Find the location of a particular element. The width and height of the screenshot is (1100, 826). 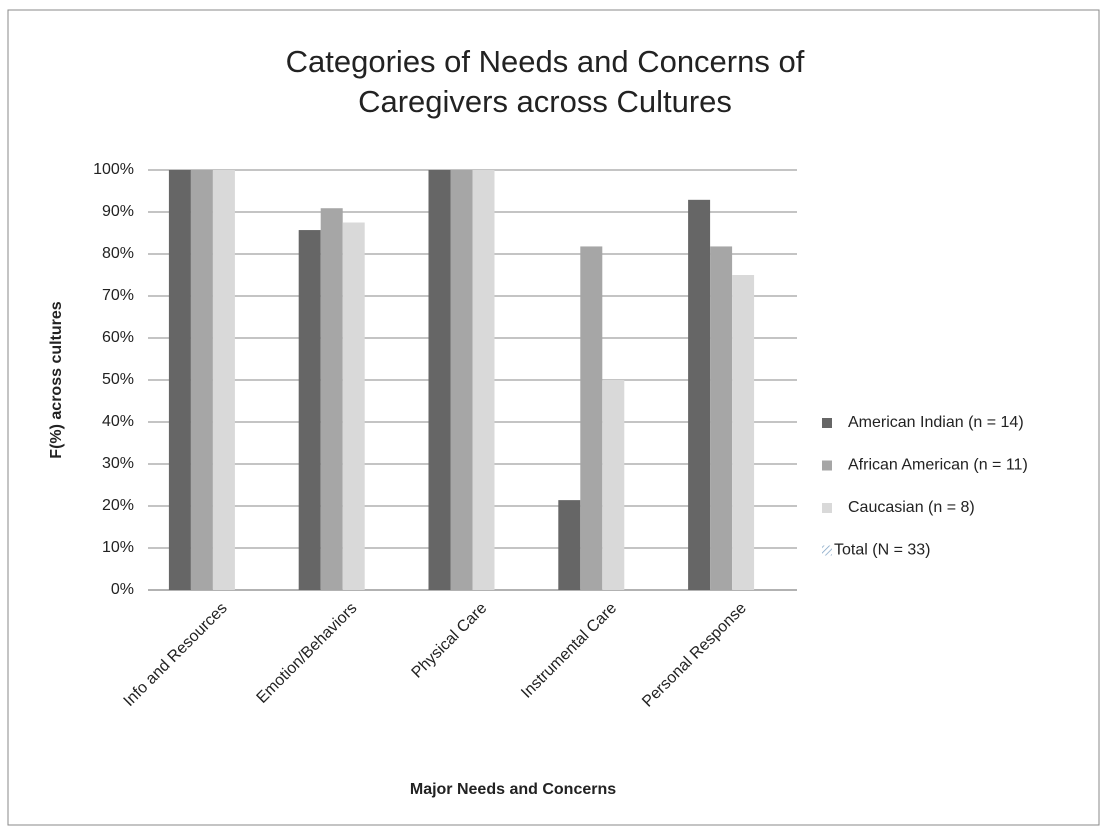

legend-label: Caucasian (n = 8) is located at coordinates (911, 507).